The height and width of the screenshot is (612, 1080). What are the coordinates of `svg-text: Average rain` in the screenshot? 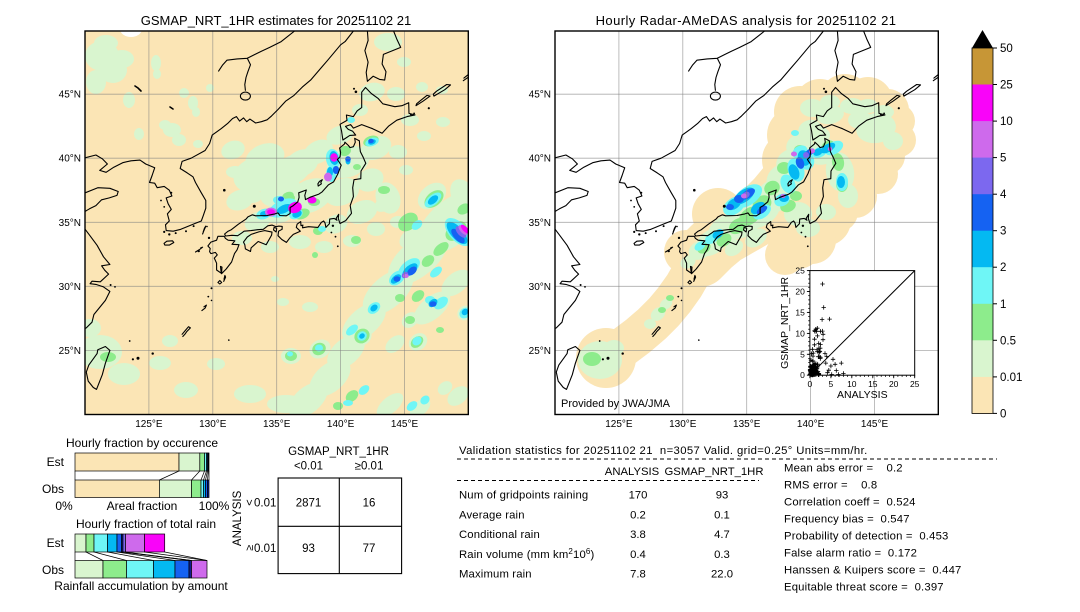 It's located at (492, 515).